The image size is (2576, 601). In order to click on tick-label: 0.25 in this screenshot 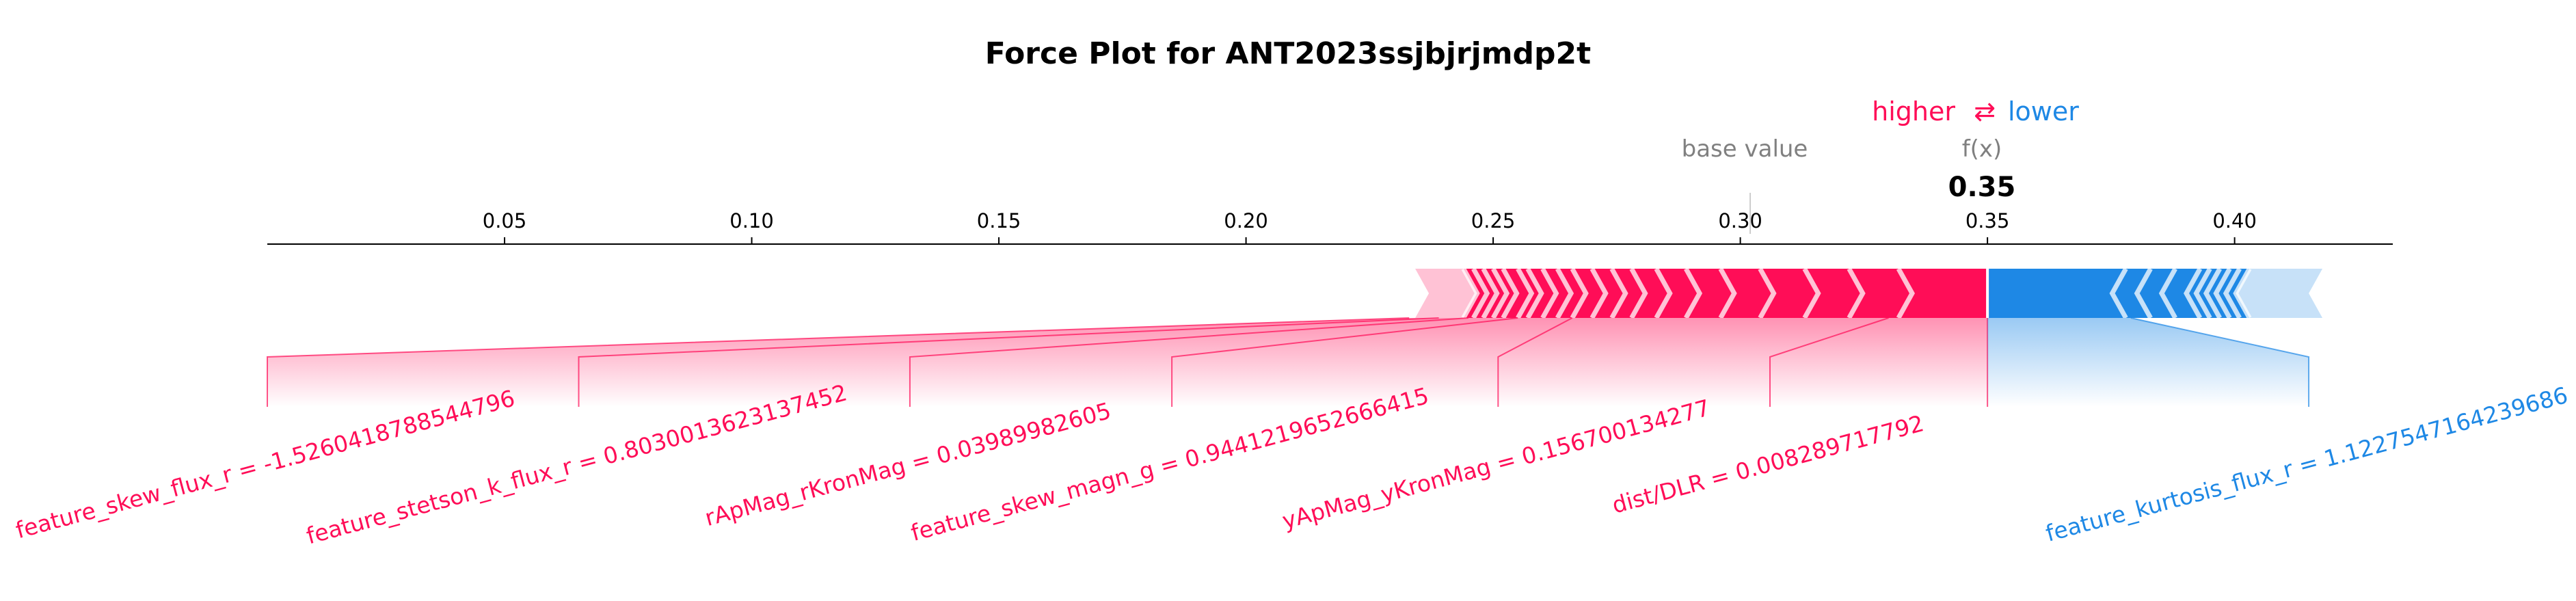, I will do `click(1493, 220)`.